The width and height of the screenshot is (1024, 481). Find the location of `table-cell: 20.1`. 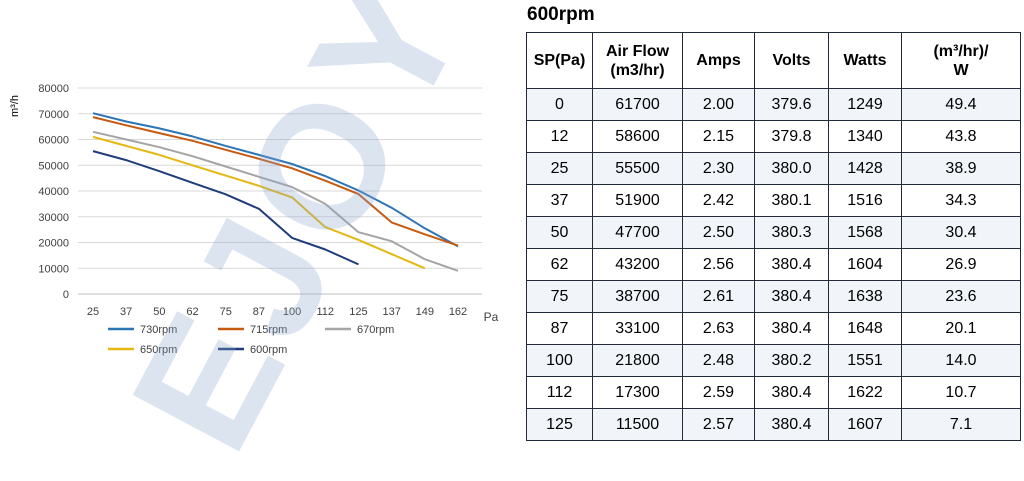

table-cell: 20.1 is located at coordinates (961, 328).